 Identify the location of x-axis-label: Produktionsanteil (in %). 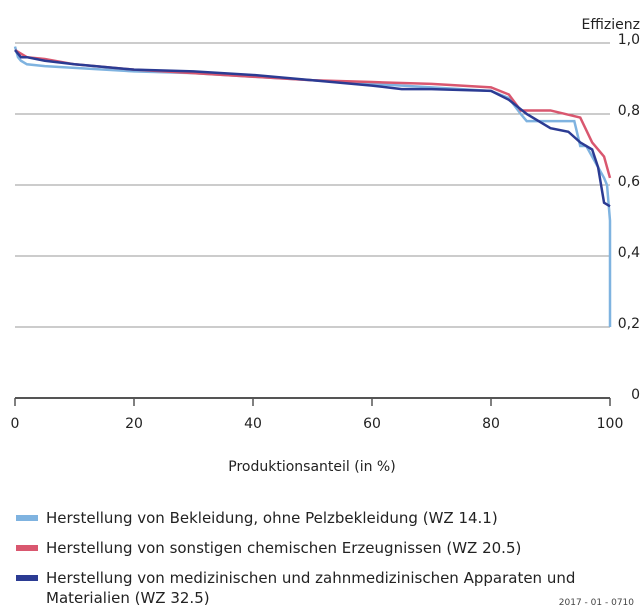
(311, 467).